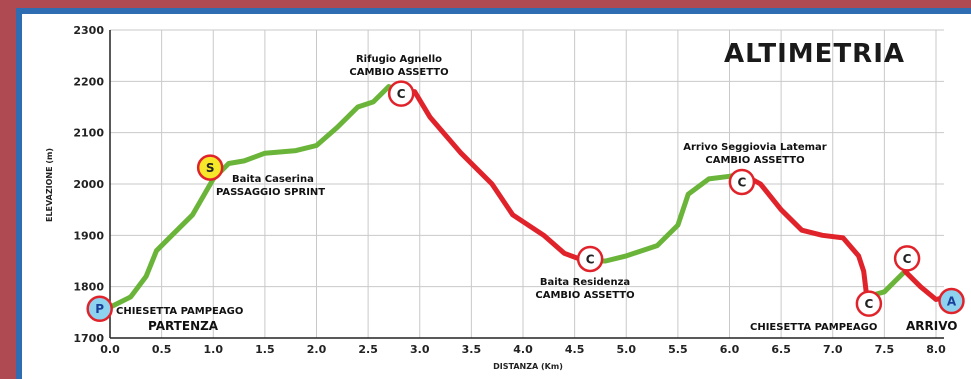 The image size is (971, 379). Describe the element at coordinates (183, 326) in the screenshot. I see `annotation-start-line2: PARTENZA` at that location.